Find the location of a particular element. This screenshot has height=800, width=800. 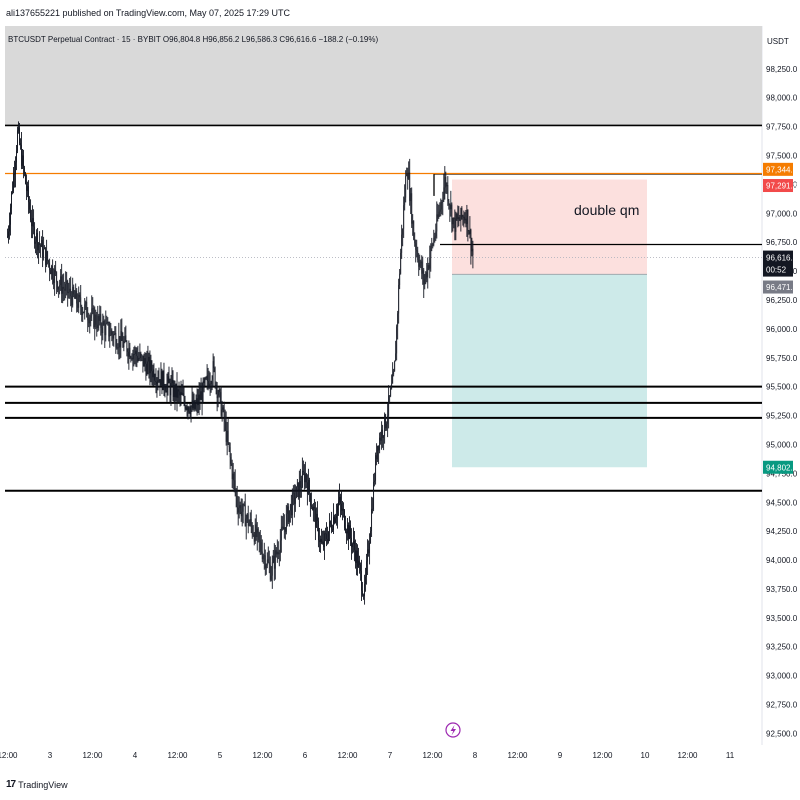

price-tick-label: 97,500.0 is located at coordinates (782, 155).